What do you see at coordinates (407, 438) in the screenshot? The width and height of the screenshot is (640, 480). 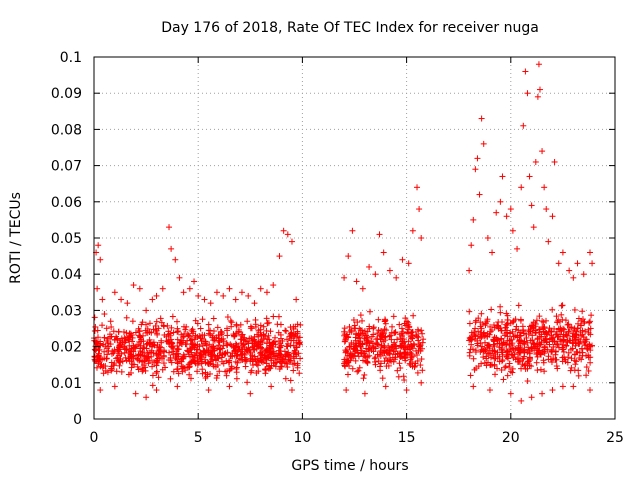 I see `x-tick-label: 15` at bounding box center [407, 438].